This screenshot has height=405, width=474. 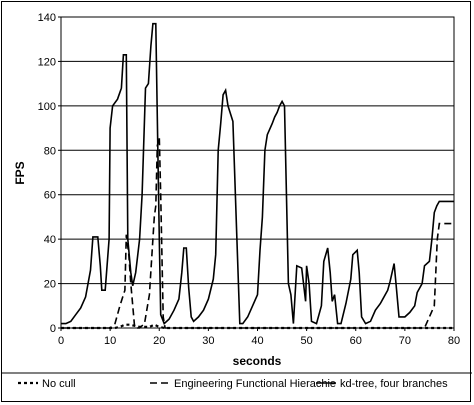 What do you see at coordinates (394, 384) in the screenshot?
I see `legend-label-3: kd-tree, four branches` at bounding box center [394, 384].